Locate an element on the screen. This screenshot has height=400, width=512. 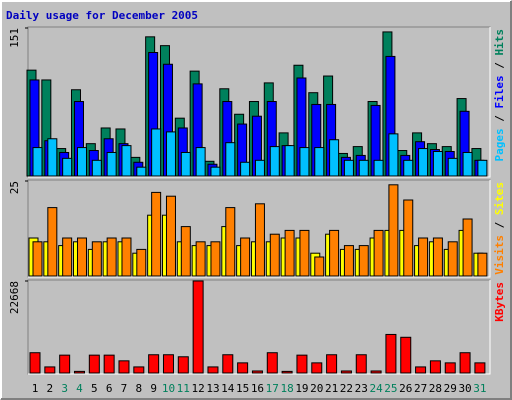
legend: Visits / Sites is located at coordinates (499, 228).